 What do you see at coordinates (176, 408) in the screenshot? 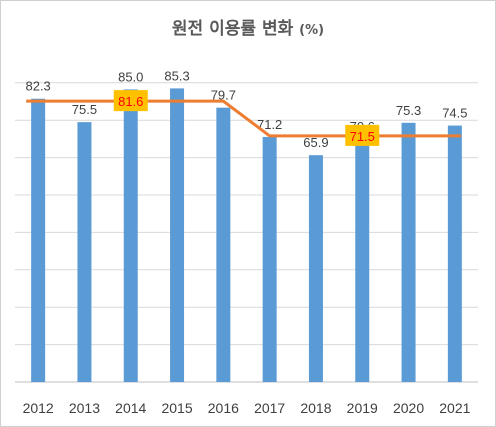
I see `x-tick-label: 2015` at bounding box center [176, 408].